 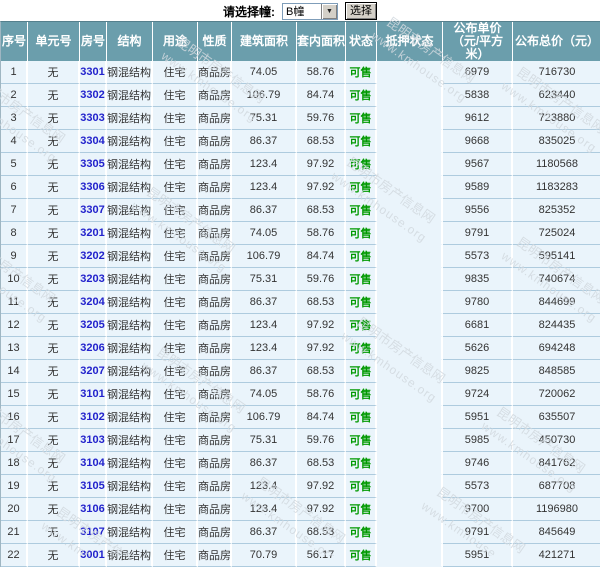 What do you see at coordinates (215, 41) in the screenshot?
I see `header-nature: 性质` at bounding box center [215, 41].